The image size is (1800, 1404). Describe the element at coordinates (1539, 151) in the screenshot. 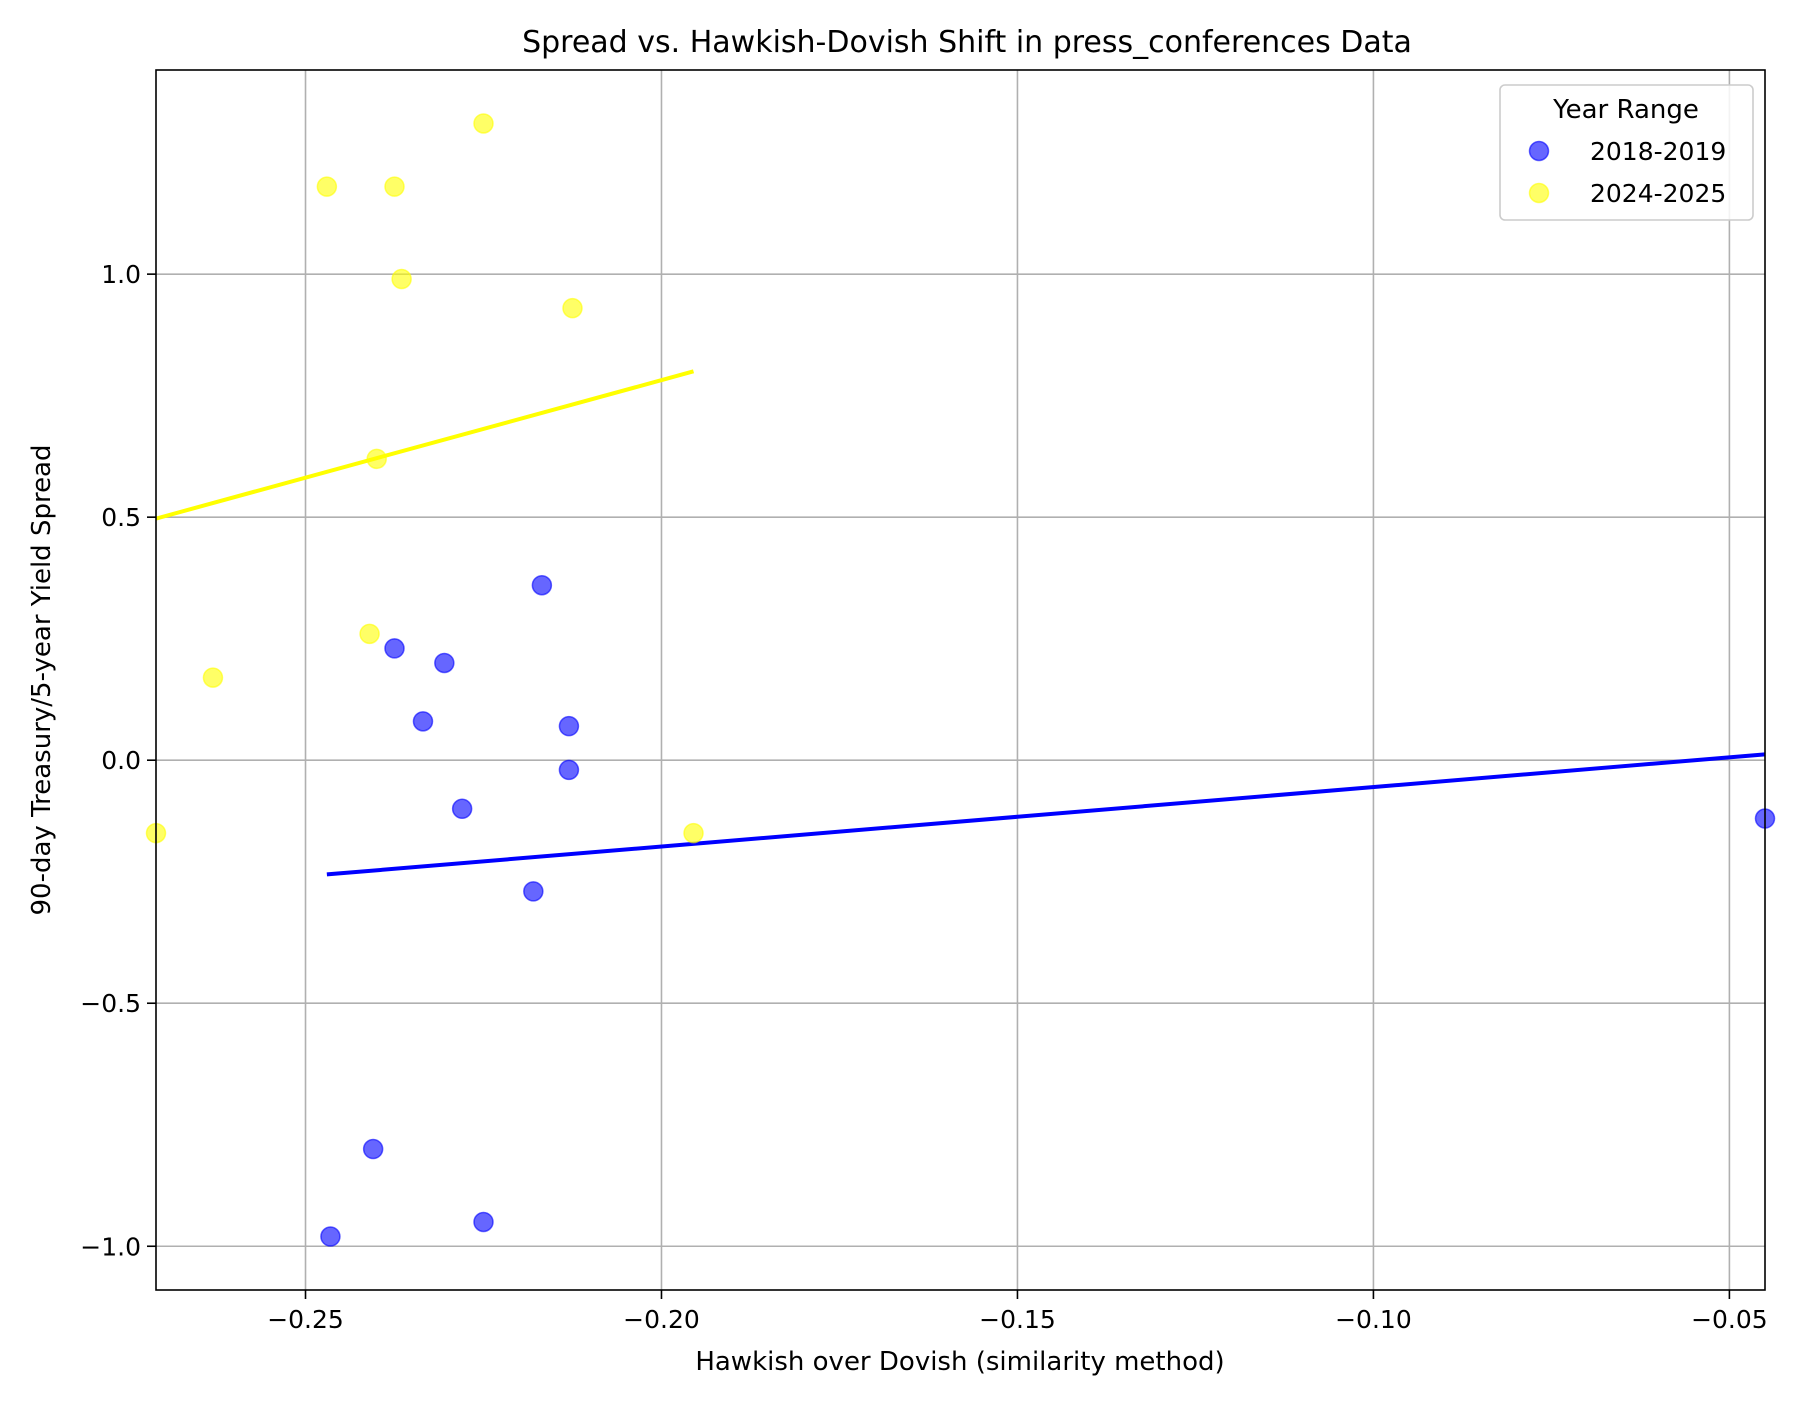

I see `legend-marker-2018-2019` at that location.